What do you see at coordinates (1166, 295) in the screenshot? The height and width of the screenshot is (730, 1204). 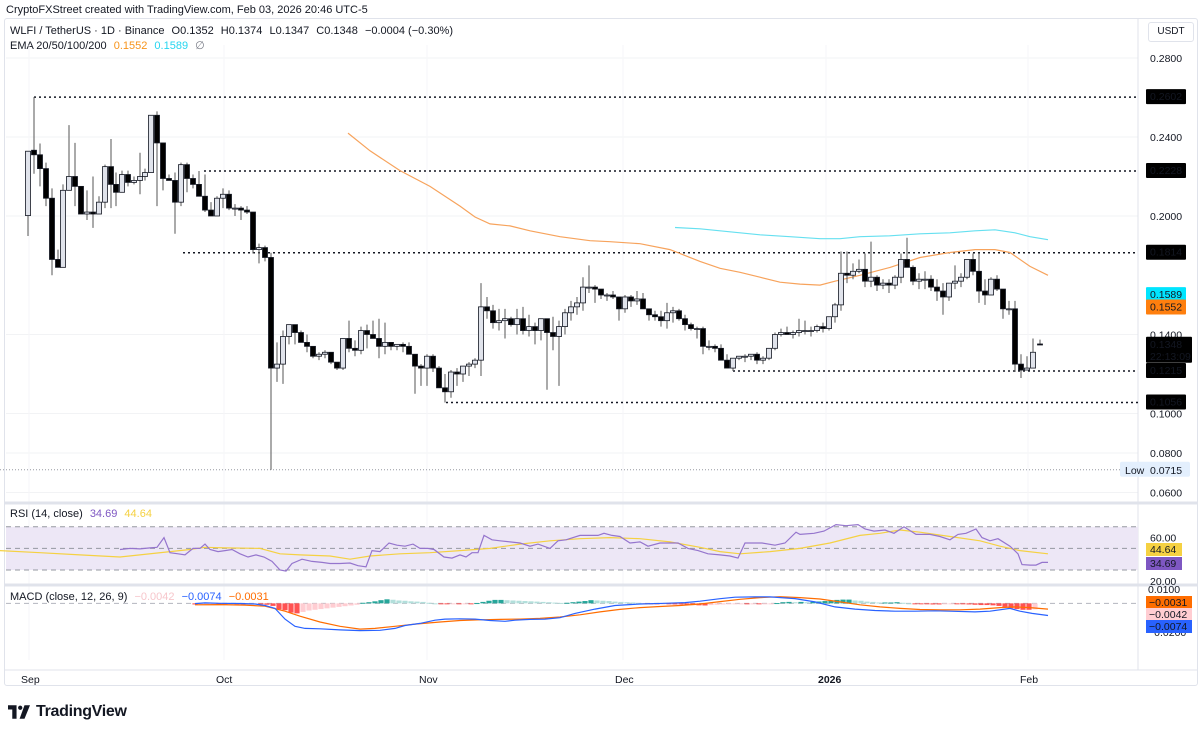 I see `svg-text: 0.1589` at bounding box center [1166, 295].